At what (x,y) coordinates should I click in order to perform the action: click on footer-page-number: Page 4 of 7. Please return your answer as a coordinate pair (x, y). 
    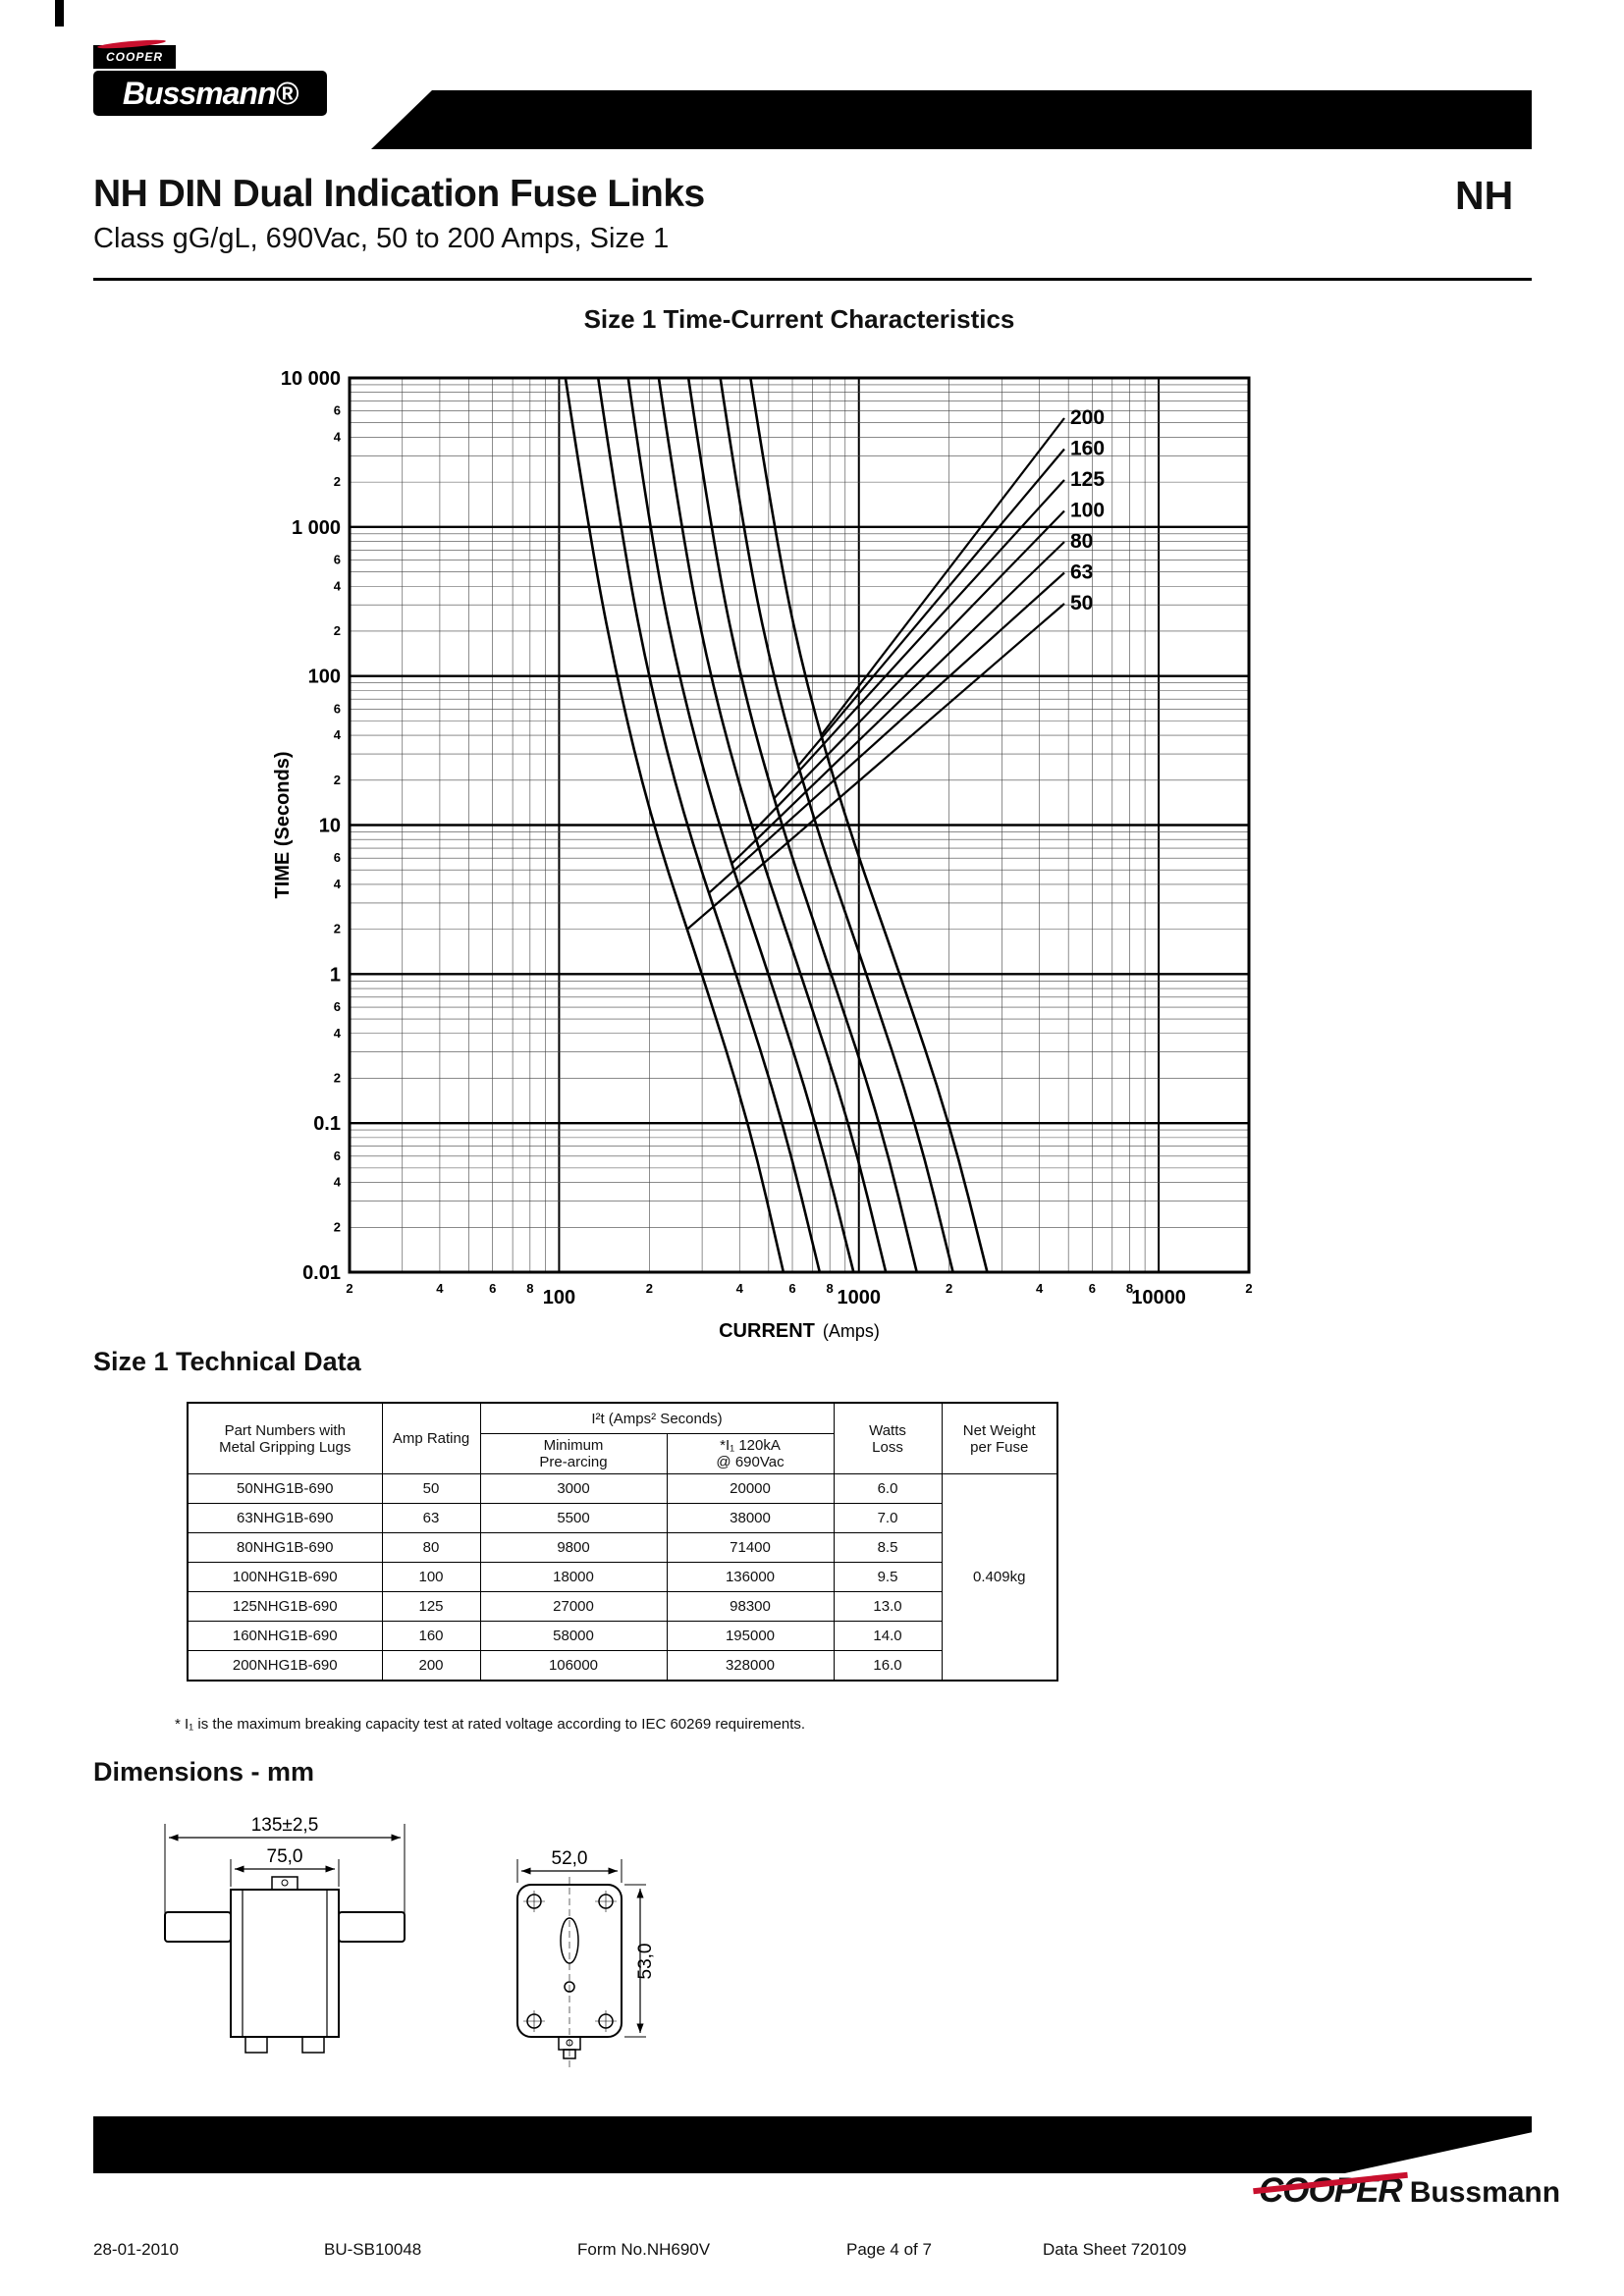
    Looking at the image, I should click on (889, 2249).